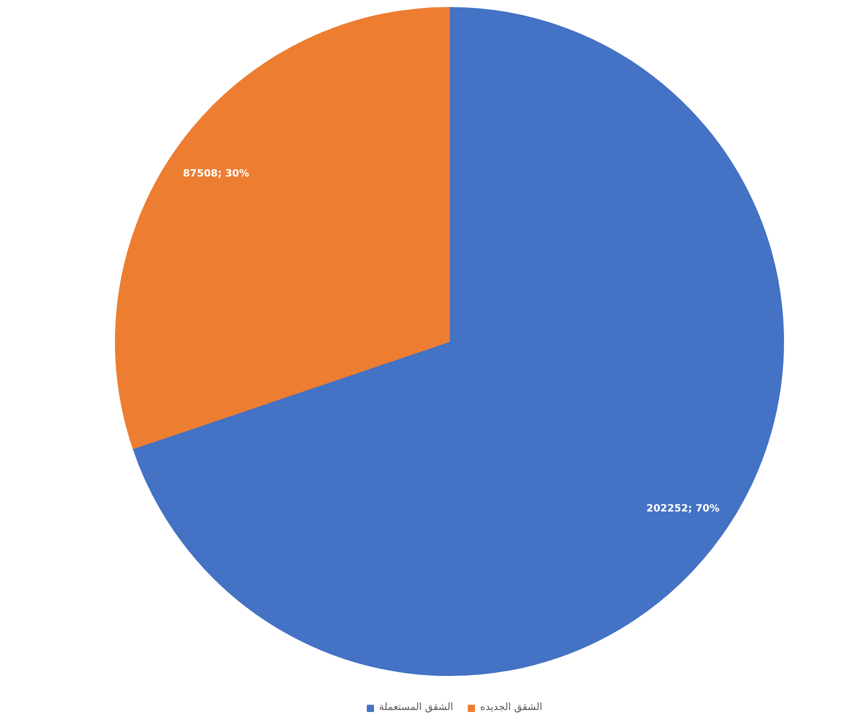  Describe the element at coordinates (683, 508) in the screenshot. I see `data-label: 202252; 70%` at that location.